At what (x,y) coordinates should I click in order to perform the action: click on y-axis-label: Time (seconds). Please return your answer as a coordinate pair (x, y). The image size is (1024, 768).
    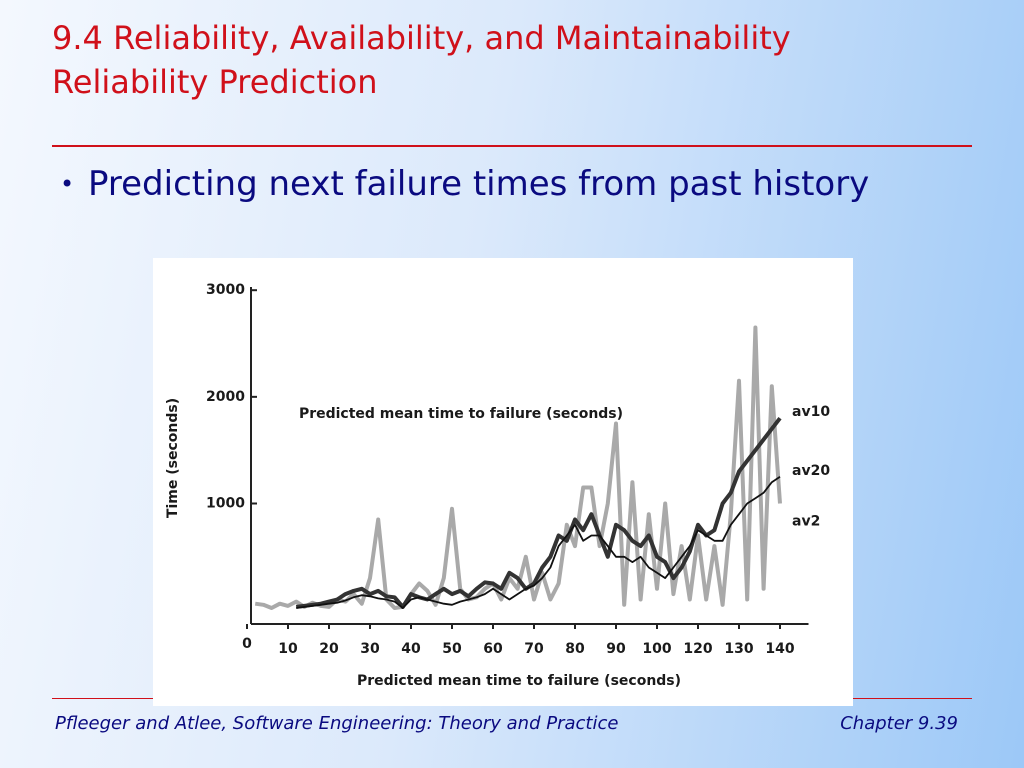
    Looking at the image, I should click on (173, 458).